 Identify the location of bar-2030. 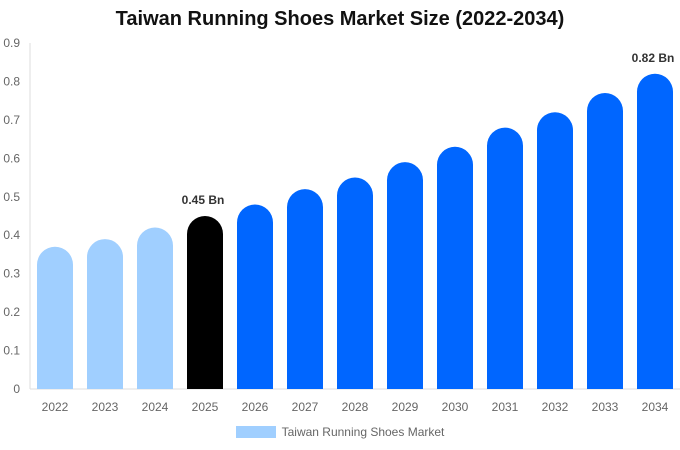
(455, 267).